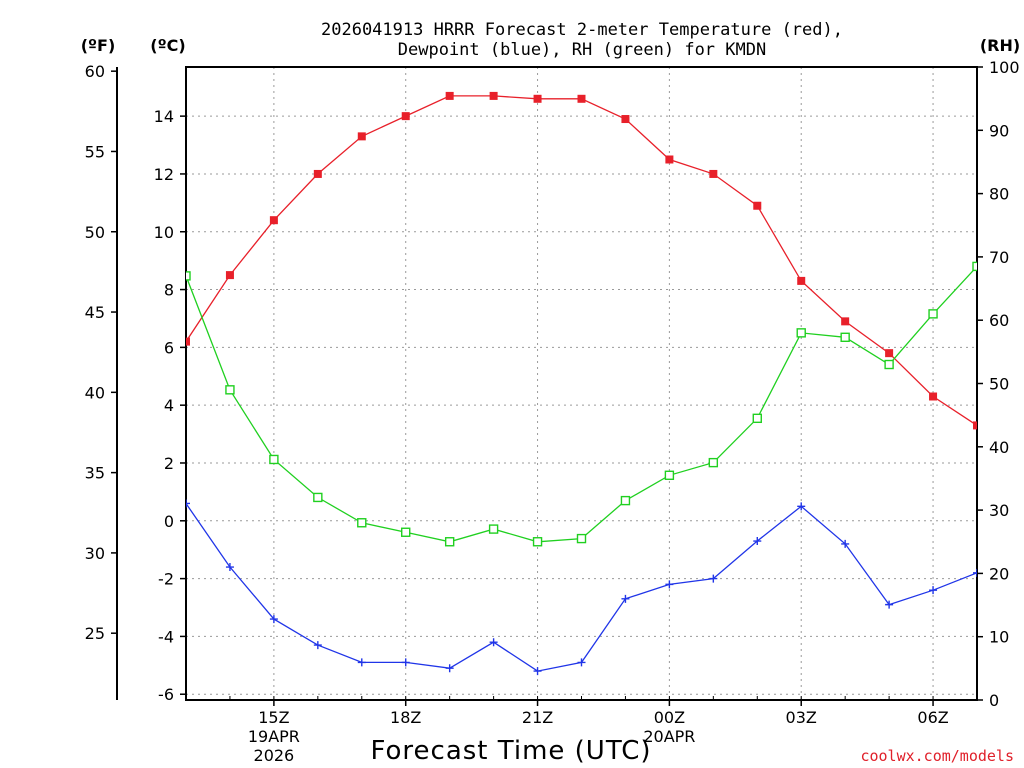  What do you see at coordinates (95, 392) in the screenshot?
I see `fahrenheit-tick-label: 40` at bounding box center [95, 392].